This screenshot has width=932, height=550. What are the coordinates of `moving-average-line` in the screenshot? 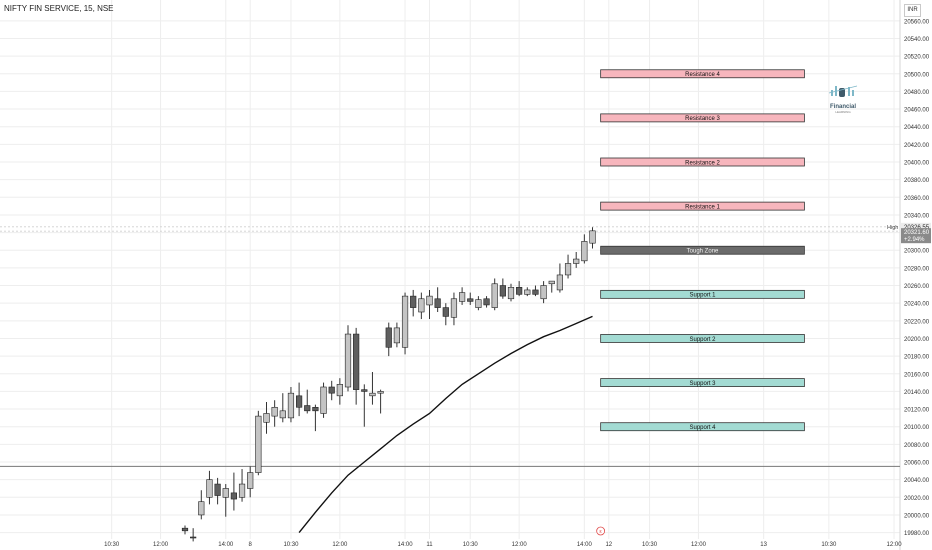 It's located at (445, 424).